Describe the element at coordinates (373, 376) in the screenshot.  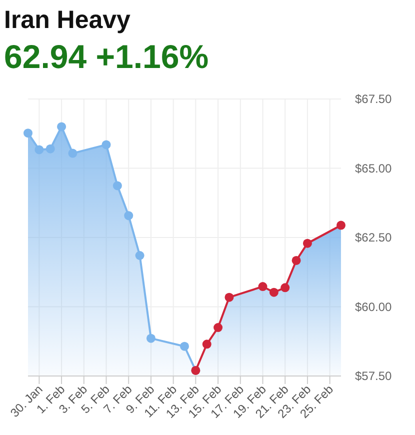
I see `y-tick-label: $57.50` at that location.